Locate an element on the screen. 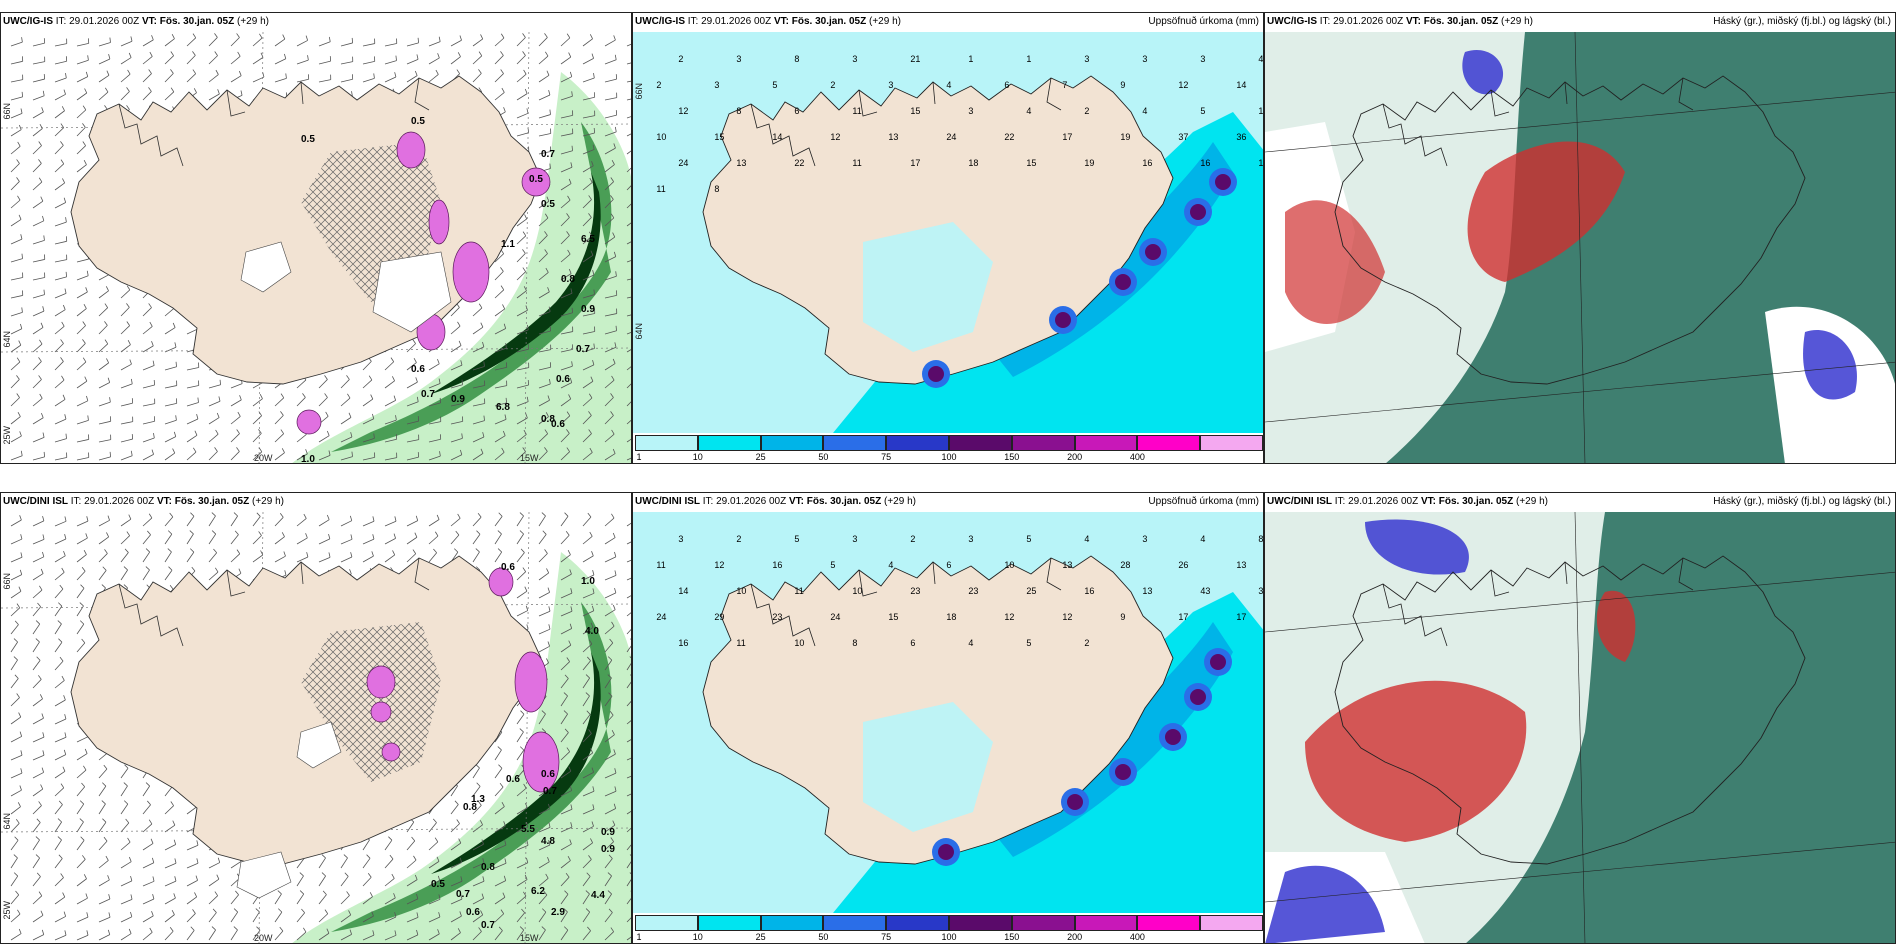 The height and width of the screenshot is (950, 1900). snow-value: 6.5 is located at coordinates (588, 239).